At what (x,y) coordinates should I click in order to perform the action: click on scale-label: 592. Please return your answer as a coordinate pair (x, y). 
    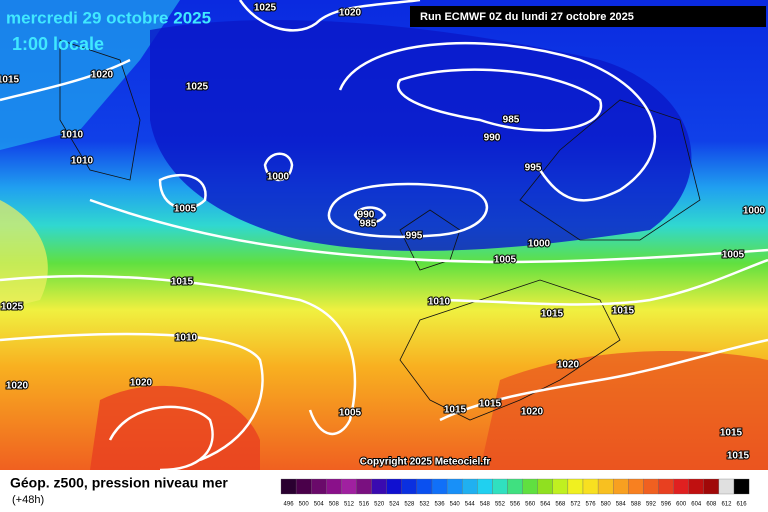
    Looking at the image, I should click on (651, 505).